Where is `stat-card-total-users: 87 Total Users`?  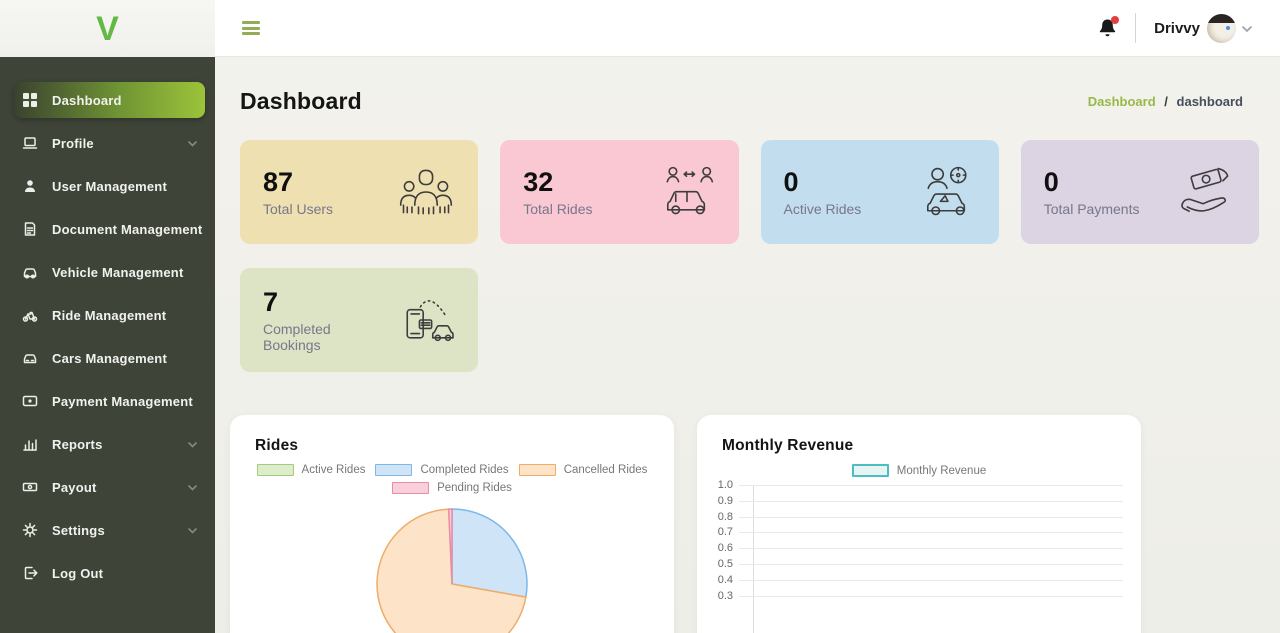
stat-card-total-users: 87 Total Users is located at coordinates (359, 192).